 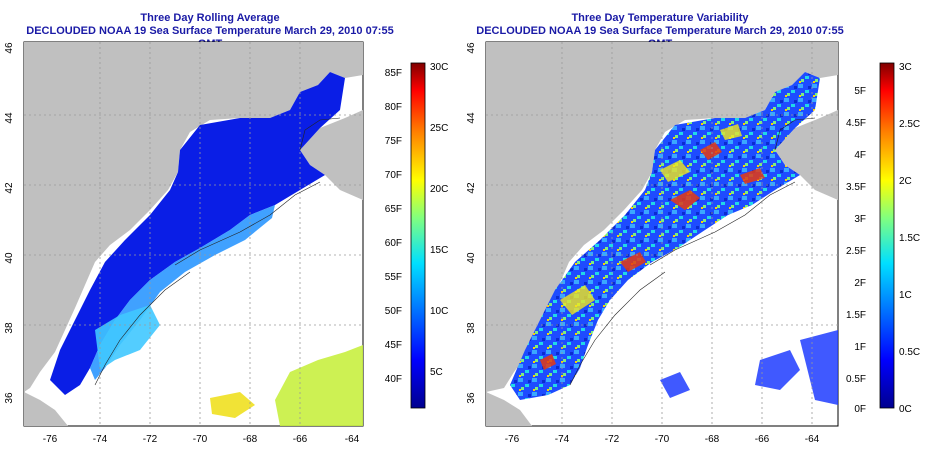 What do you see at coordinates (393, 243) in the screenshot?
I see `left-cb-60f: 60F` at bounding box center [393, 243].